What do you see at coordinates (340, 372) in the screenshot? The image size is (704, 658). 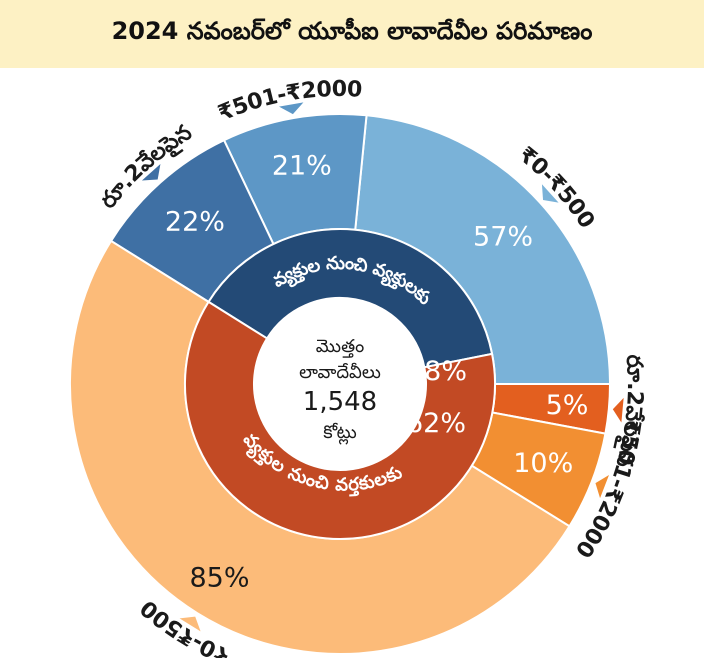 I see `center-label-line2: లావాదేవీలు` at bounding box center [340, 372].